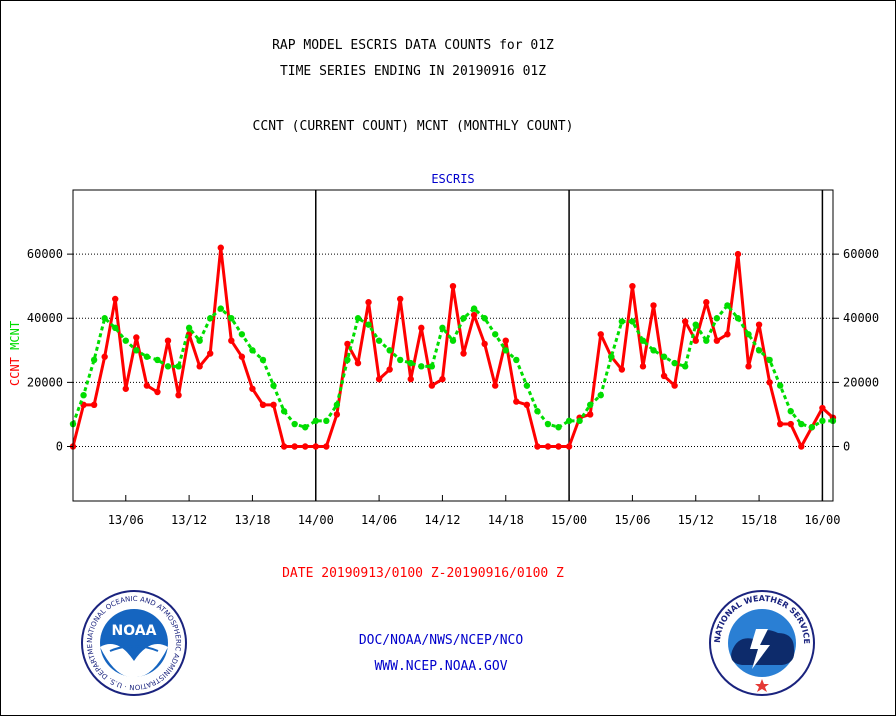  Describe the element at coordinates (632, 520) in the screenshot. I see `x-tick-label: 15/06` at that location.